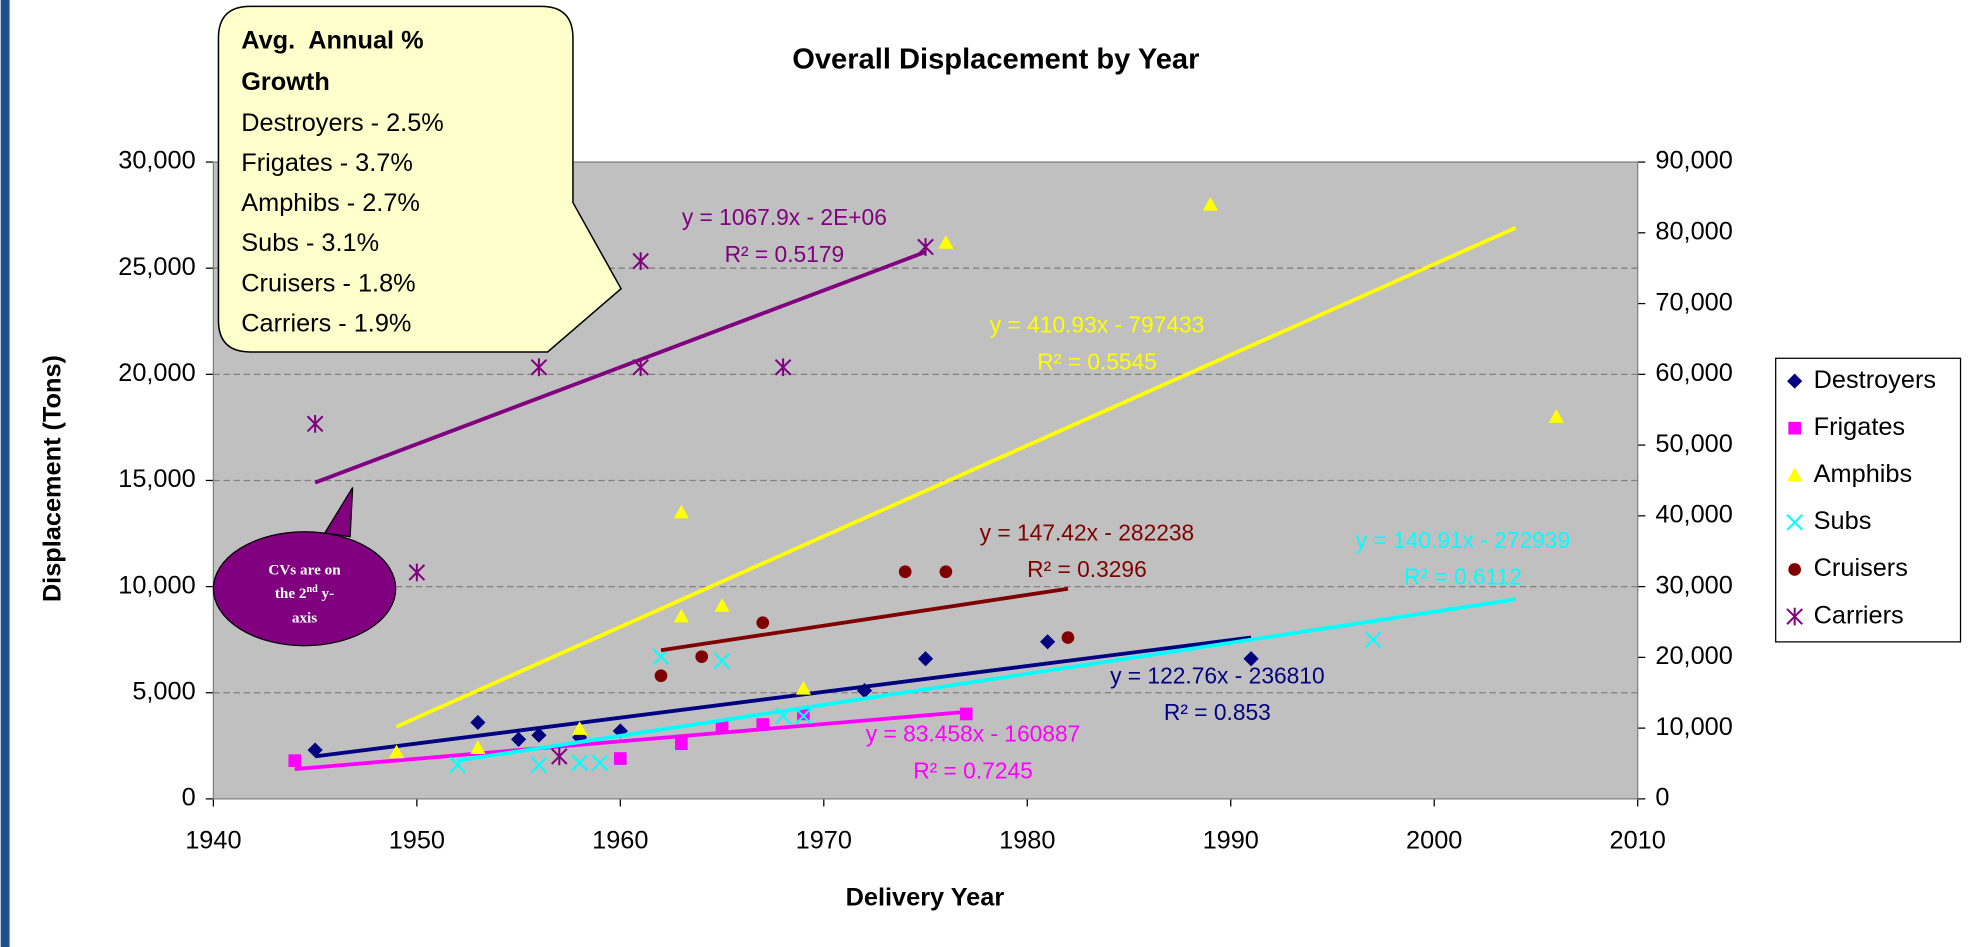  Describe the element at coordinates (784, 217) in the screenshot. I see `trendline-equation: y = 1067.9x - 2E+06` at that location.